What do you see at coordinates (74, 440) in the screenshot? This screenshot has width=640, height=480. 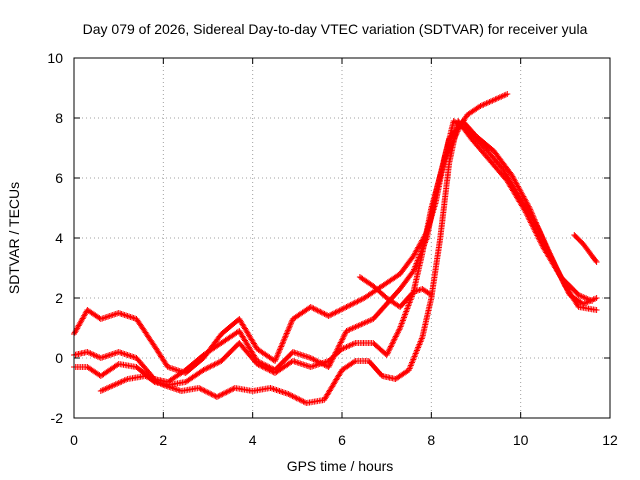 I see `x-tick-label: 0` at bounding box center [74, 440].